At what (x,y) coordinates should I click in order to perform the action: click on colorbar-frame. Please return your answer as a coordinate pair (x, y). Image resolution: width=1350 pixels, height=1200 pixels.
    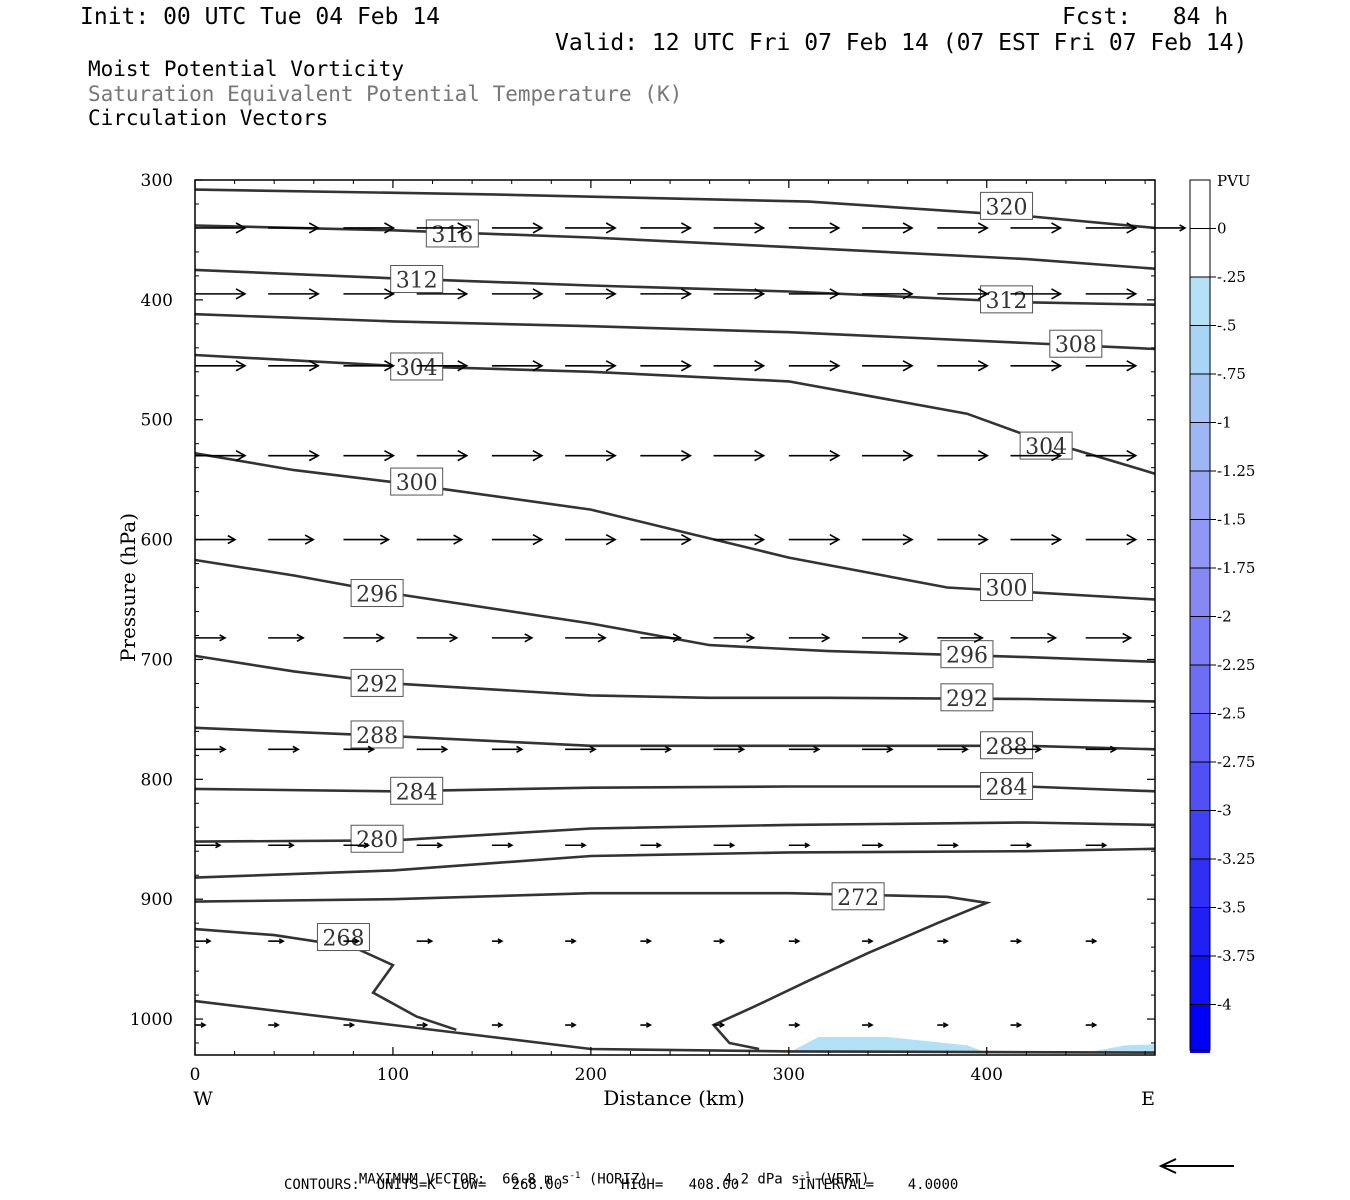
    Looking at the image, I should click on (1200, 615).